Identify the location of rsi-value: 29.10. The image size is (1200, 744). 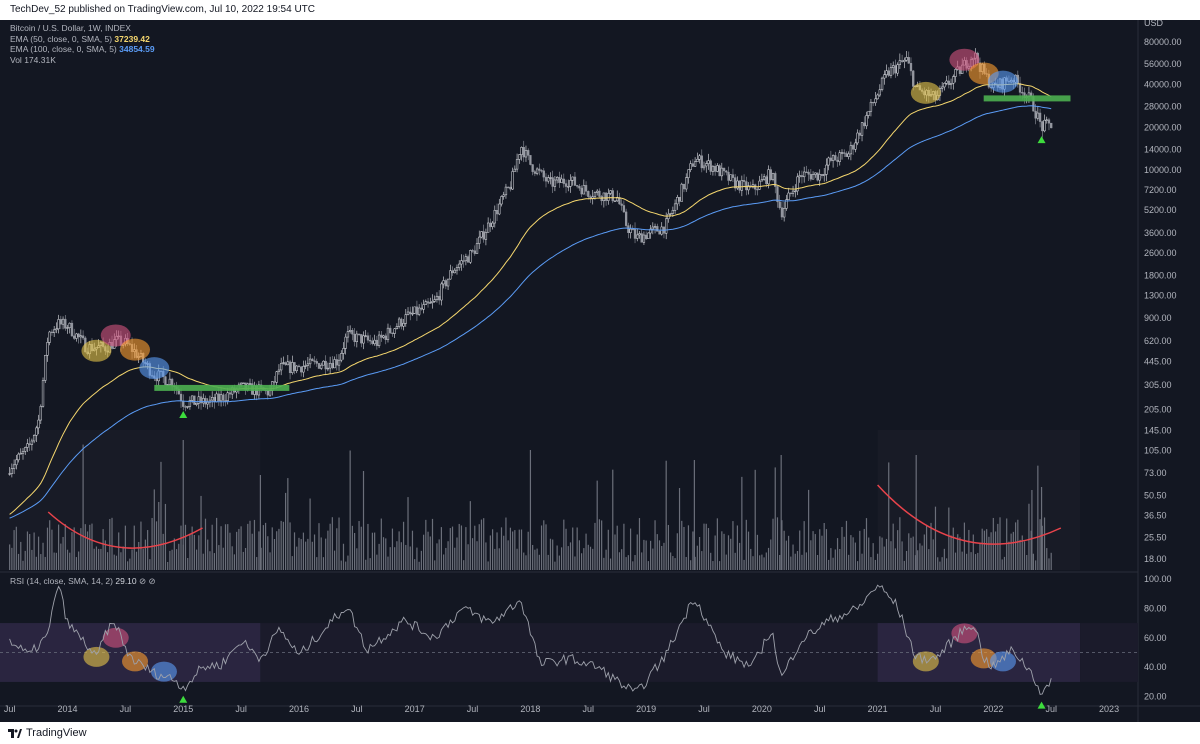
(126, 581).